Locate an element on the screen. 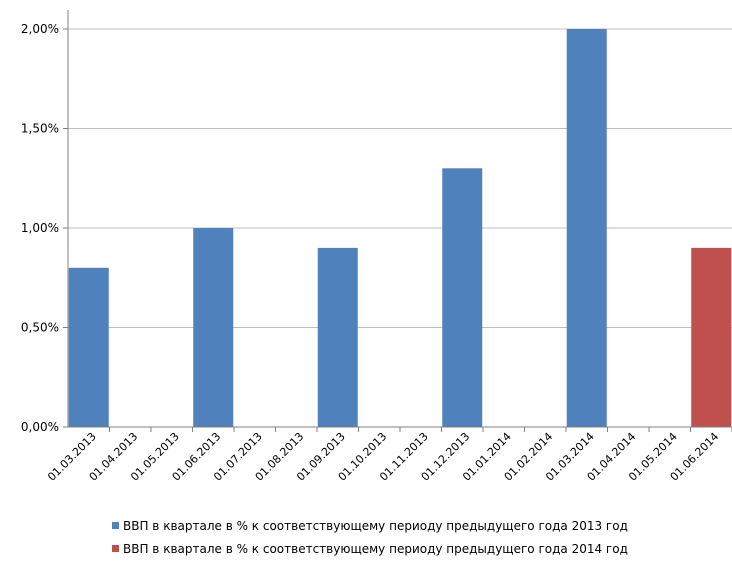  y-tick-label: 0,50% is located at coordinates (40, 328).